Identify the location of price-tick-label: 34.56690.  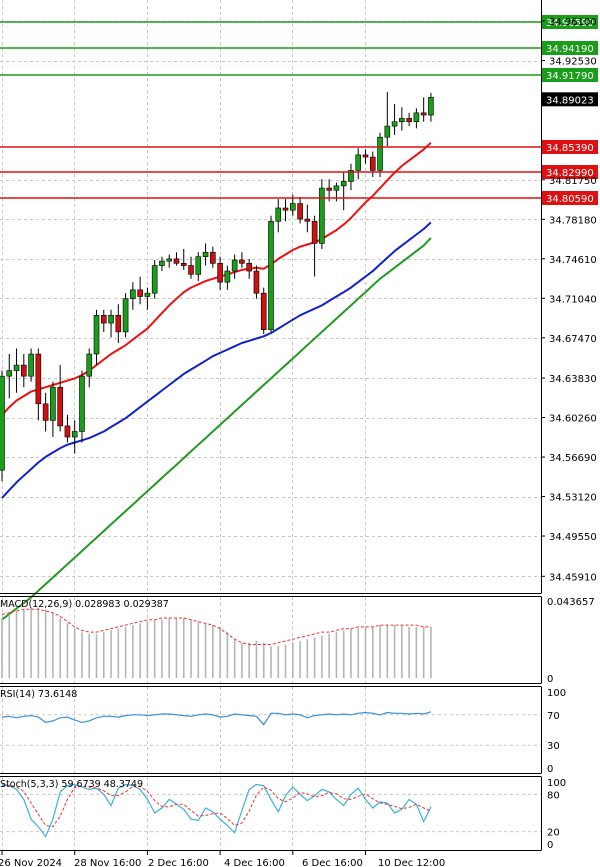
(573, 458).